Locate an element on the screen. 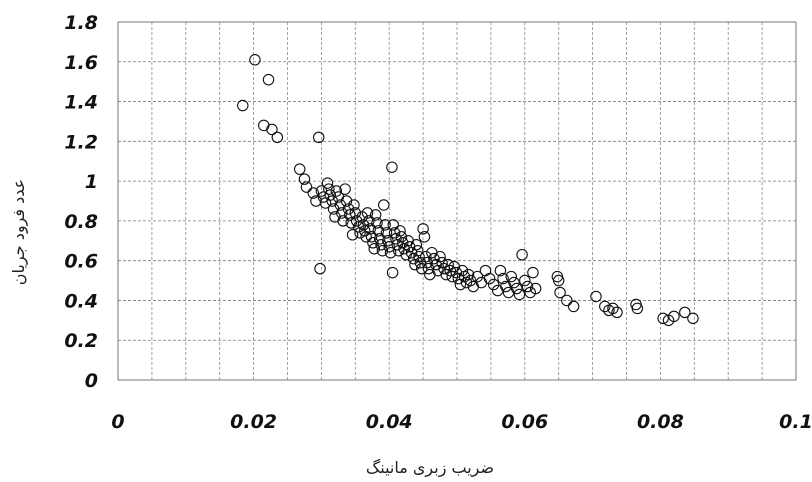 This screenshot has width=812, height=482. y-tick-label: 1 is located at coordinates (91, 182).